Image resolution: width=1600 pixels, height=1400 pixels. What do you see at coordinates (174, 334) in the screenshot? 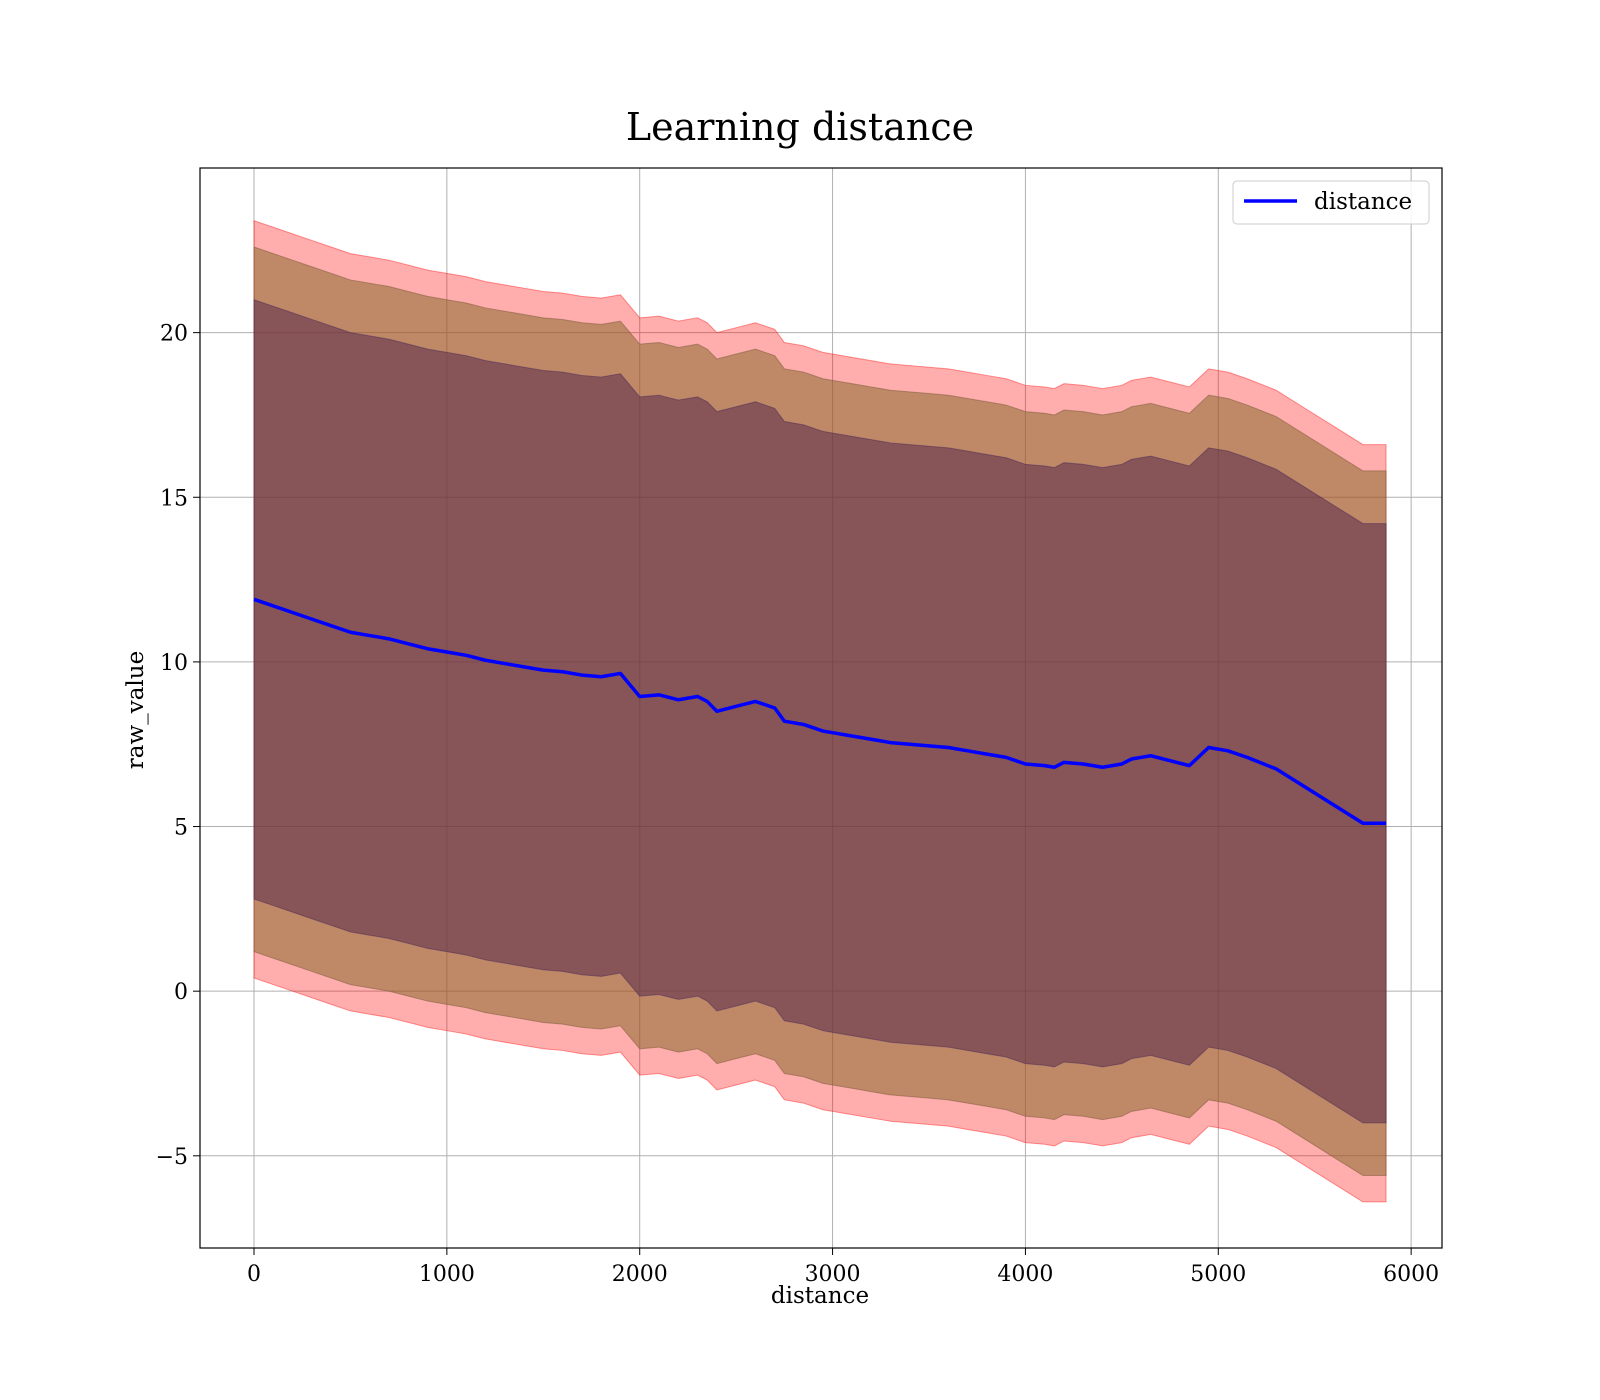
I see `y-tick-label: 20` at bounding box center [174, 334].